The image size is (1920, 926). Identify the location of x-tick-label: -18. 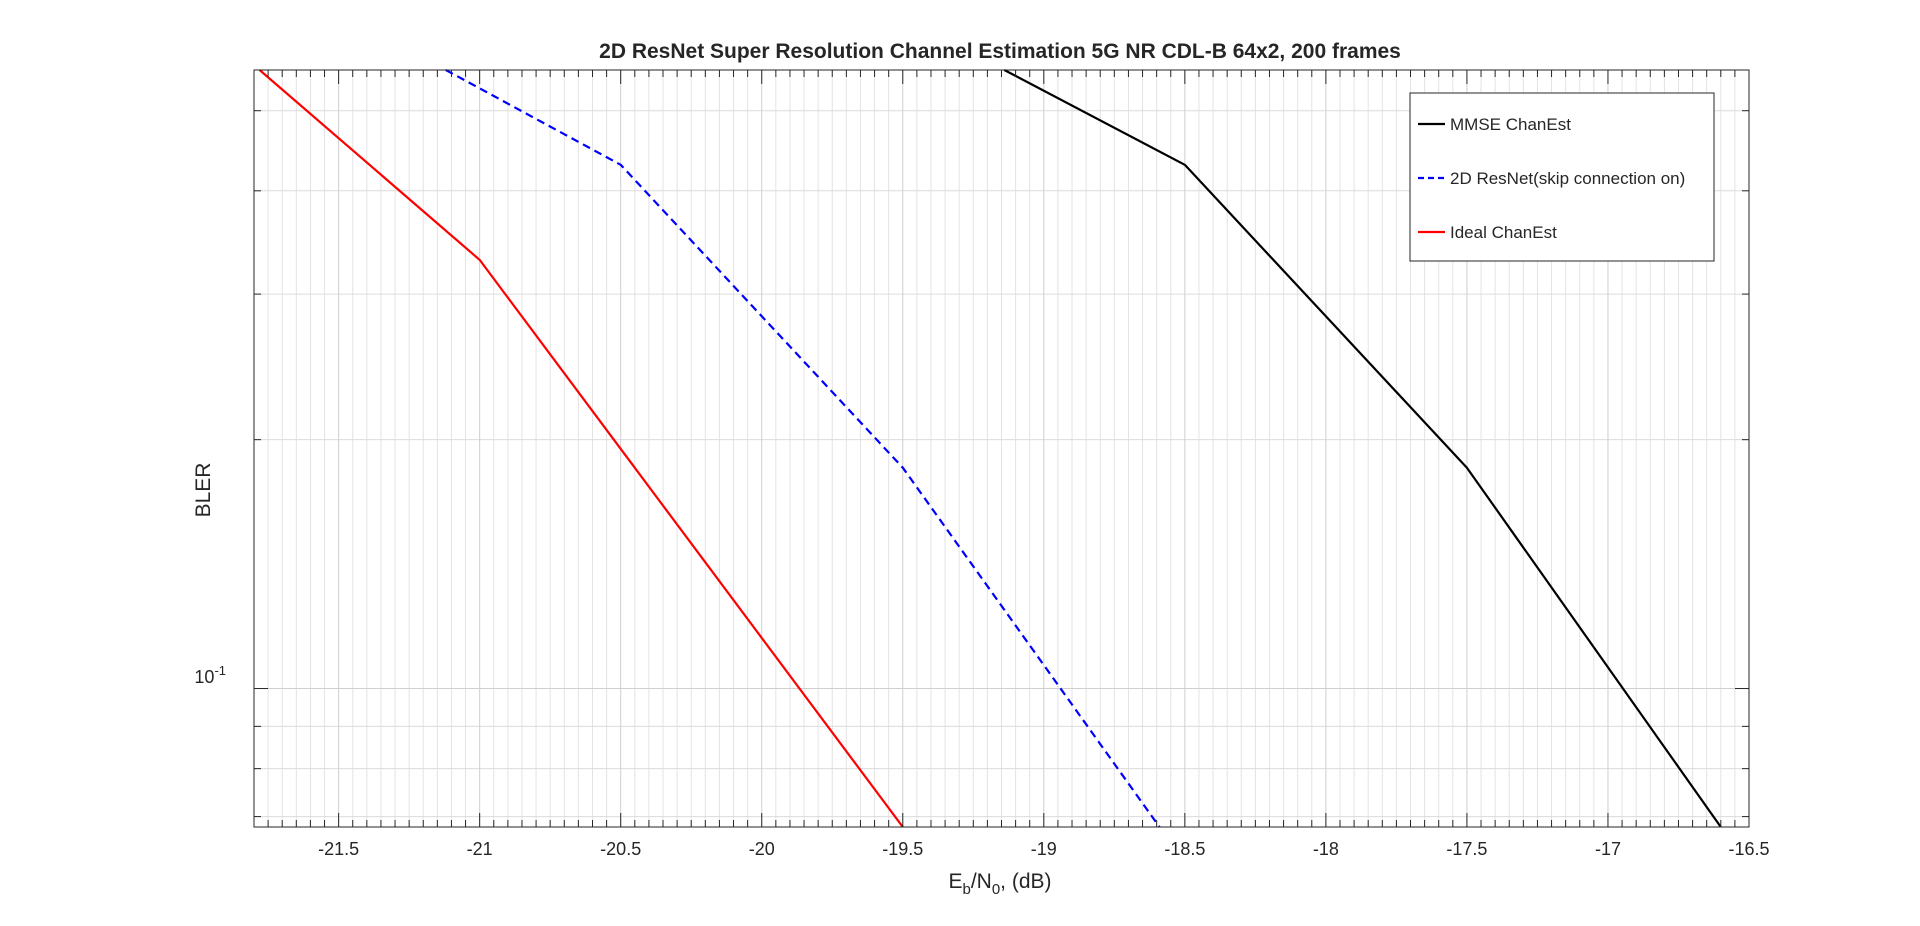
(1326, 849).